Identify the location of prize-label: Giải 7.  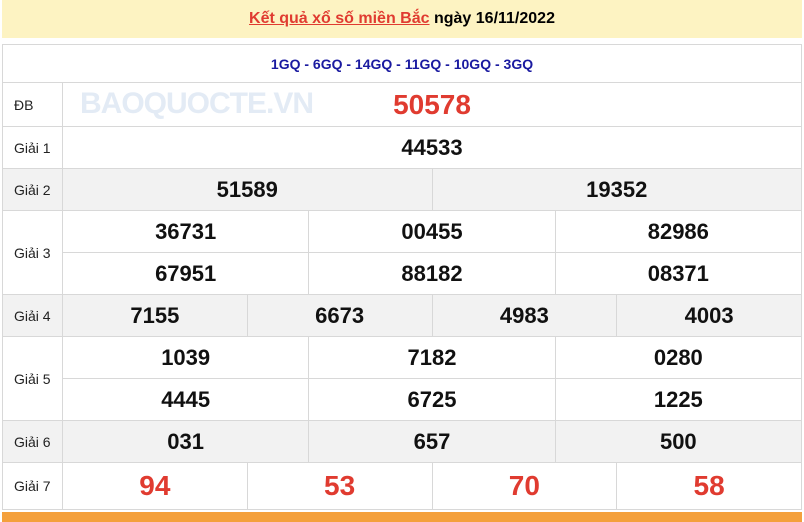
(33, 486).